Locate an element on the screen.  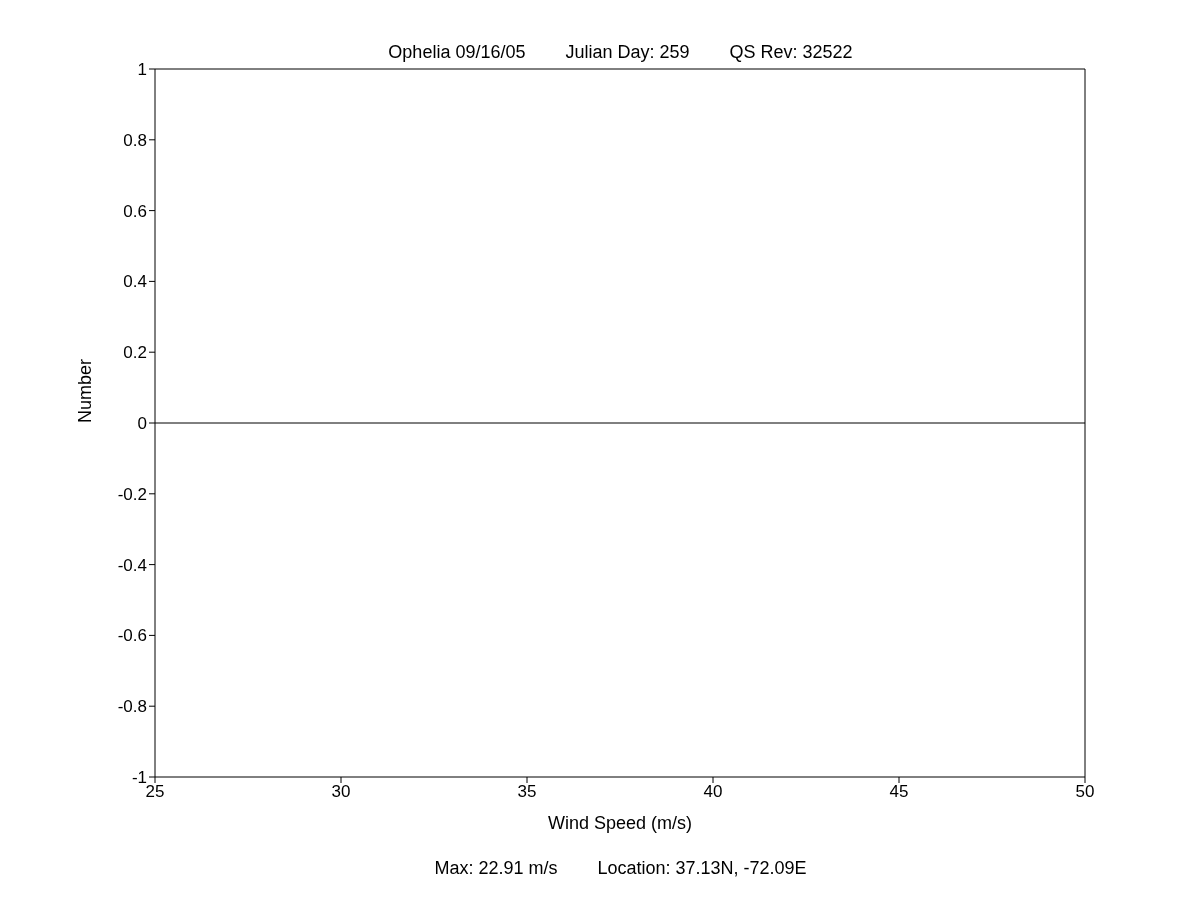
x-tick-label: 50 is located at coordinates (1085, 792).